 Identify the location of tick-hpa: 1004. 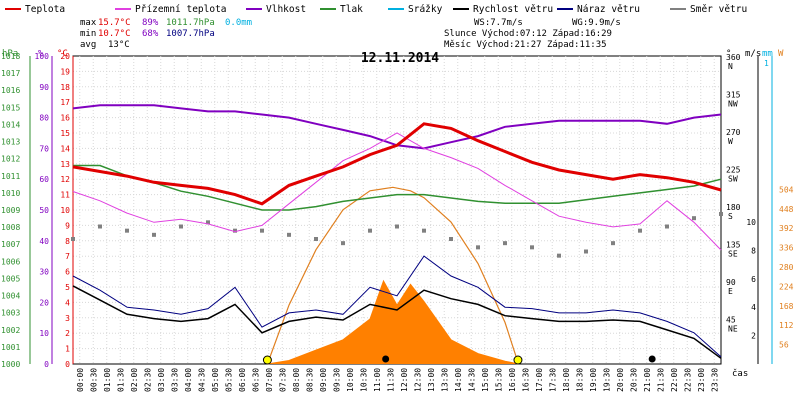
(10, 296).